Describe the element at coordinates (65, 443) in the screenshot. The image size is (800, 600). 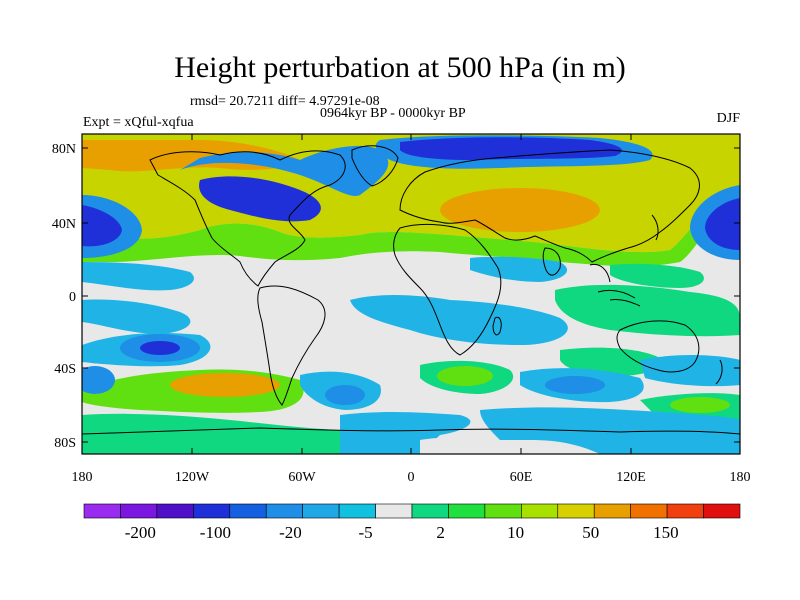
I see `lat-tick-label: 80S` at that location.